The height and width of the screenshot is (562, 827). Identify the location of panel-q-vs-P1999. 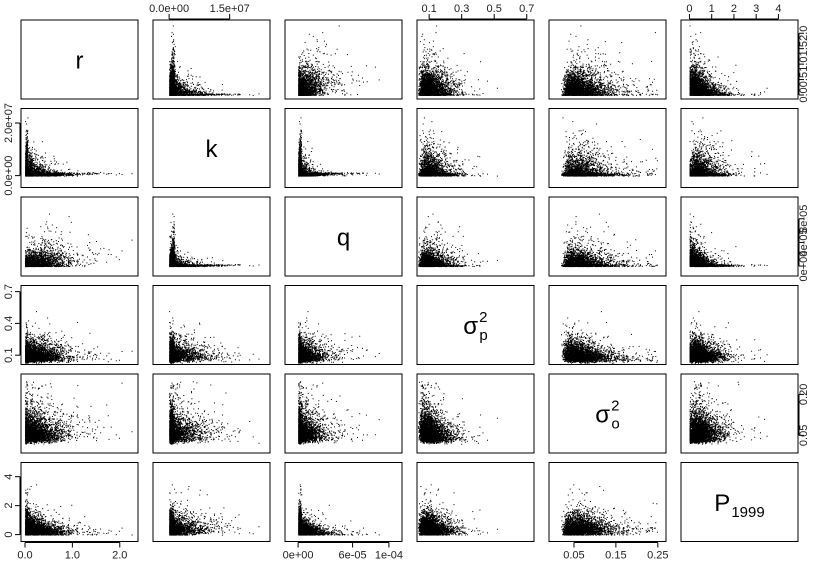
(739, 236).